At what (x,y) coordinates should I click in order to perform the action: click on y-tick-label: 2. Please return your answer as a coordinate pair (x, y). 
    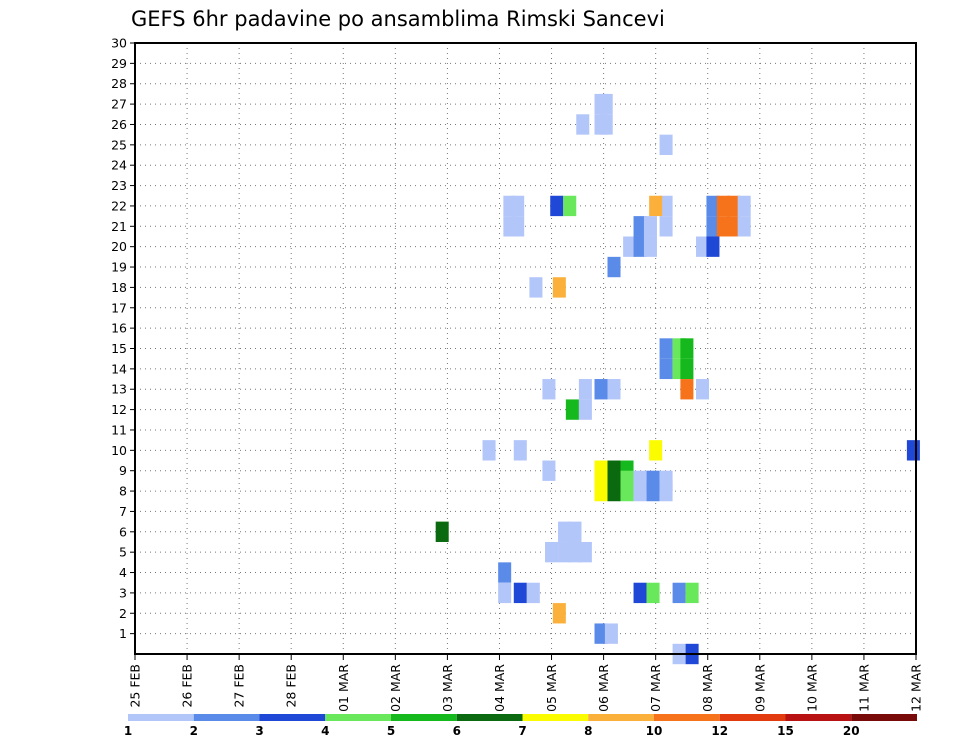
    Looking at the image, I should click on (123, 613).